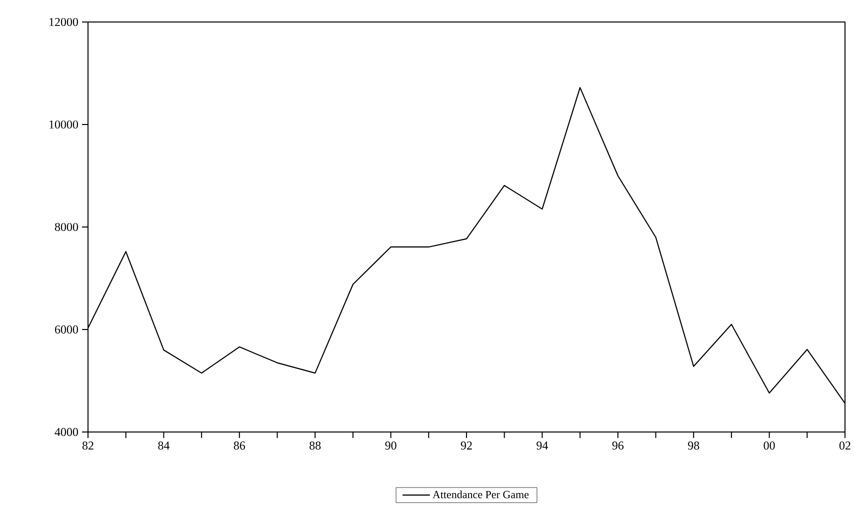 Image resolution: width=855 pixels, height=513 pixels. Describe the element at coordinates (64, 22) in the screenshot. I see `y-tick-label: 12000` at that location.